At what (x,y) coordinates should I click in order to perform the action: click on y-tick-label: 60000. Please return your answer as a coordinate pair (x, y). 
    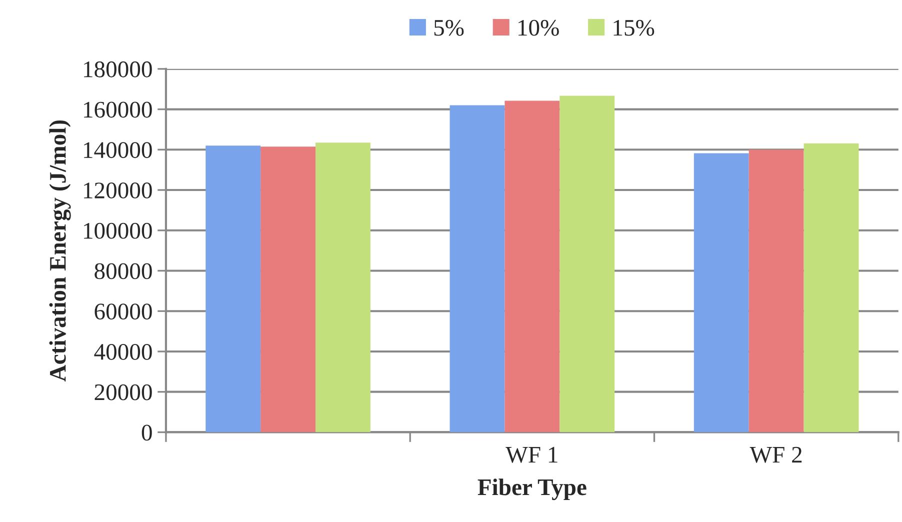
    Looking at the image, I should click on (123, 312).